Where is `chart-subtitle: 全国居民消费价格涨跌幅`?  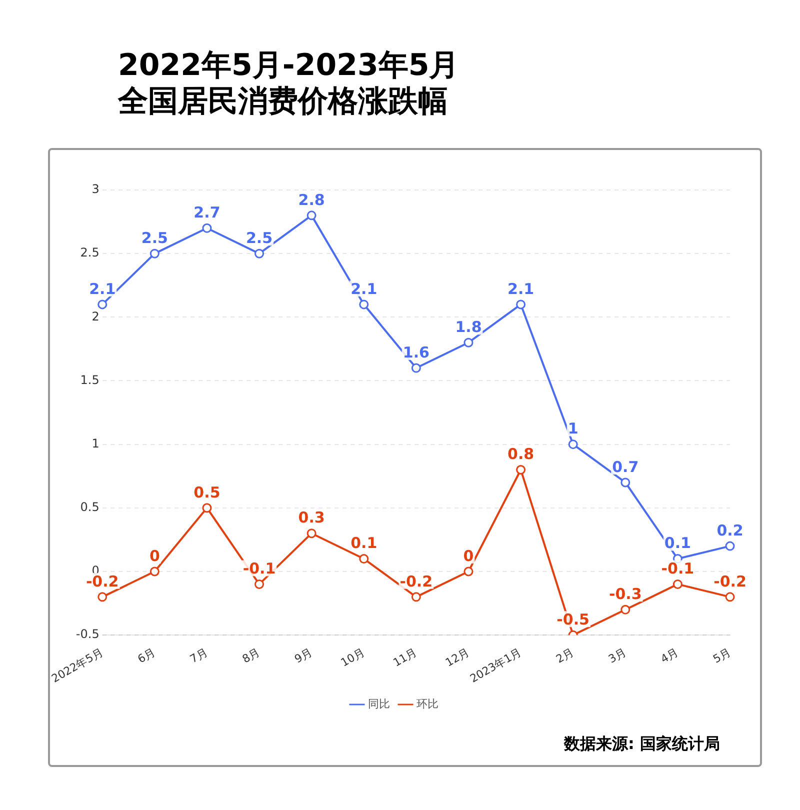
chart-subtitle: 全国居民消费价格涨跌幅 is located at coordinates (283, 102).